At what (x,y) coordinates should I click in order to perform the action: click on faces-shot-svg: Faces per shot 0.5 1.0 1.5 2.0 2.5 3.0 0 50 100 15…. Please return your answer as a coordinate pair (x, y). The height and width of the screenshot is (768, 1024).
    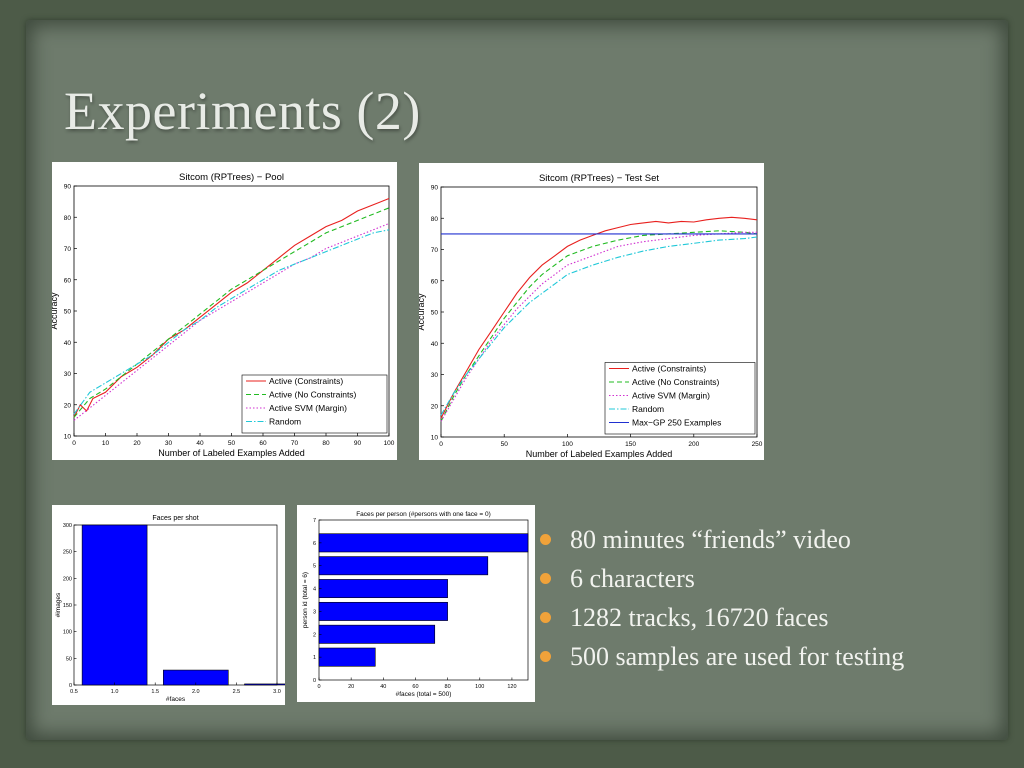
    Looking at the image, I should click on (170, 609).